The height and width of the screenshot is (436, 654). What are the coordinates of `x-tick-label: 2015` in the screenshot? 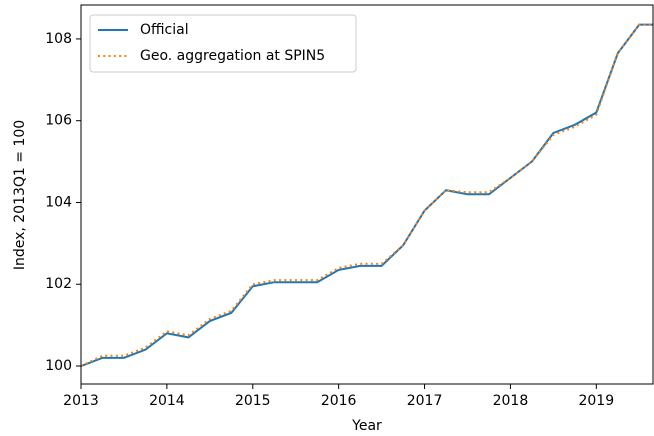 It's located at (253, 401).